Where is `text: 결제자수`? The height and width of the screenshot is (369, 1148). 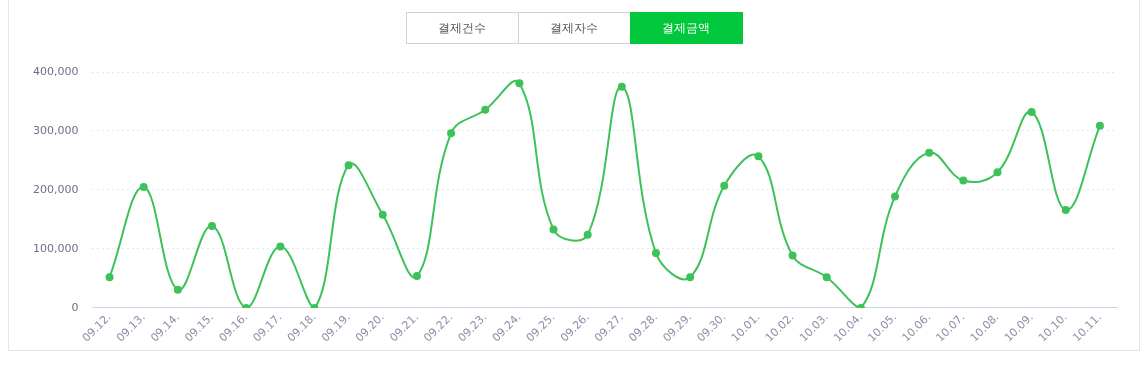 text: 결제자수 is located at coordinates (574, 28).